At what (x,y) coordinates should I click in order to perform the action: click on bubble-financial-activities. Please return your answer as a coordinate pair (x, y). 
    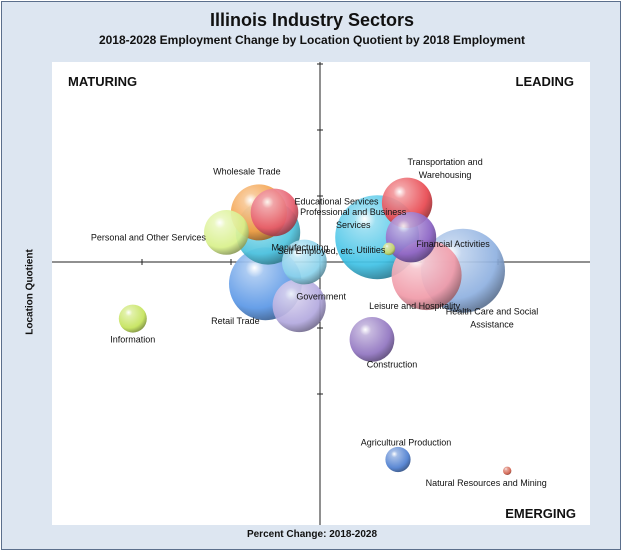
    Looking at the image, I should click on (411, 237).